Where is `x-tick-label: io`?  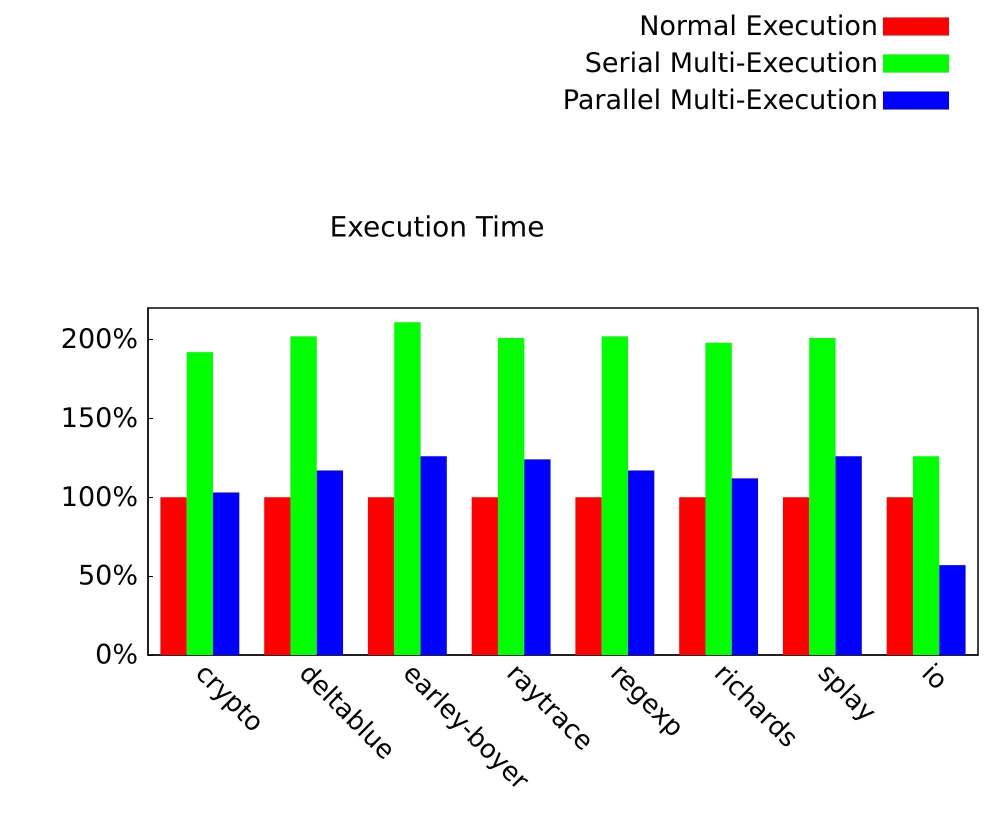 x-tick-label: io is located at coordinates (935, 677).